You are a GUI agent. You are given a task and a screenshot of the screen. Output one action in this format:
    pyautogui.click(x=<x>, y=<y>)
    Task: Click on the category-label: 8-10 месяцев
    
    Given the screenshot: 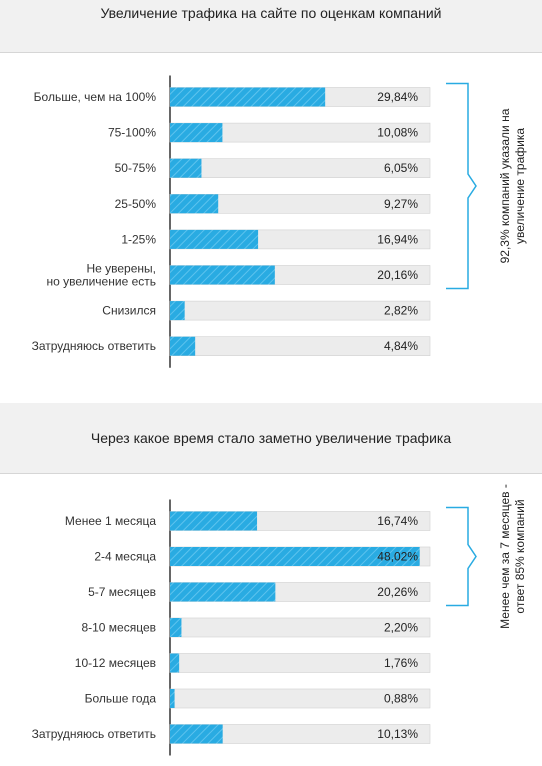 What is the action you would take?
    pyautogui.click(x=118, y=628)
    